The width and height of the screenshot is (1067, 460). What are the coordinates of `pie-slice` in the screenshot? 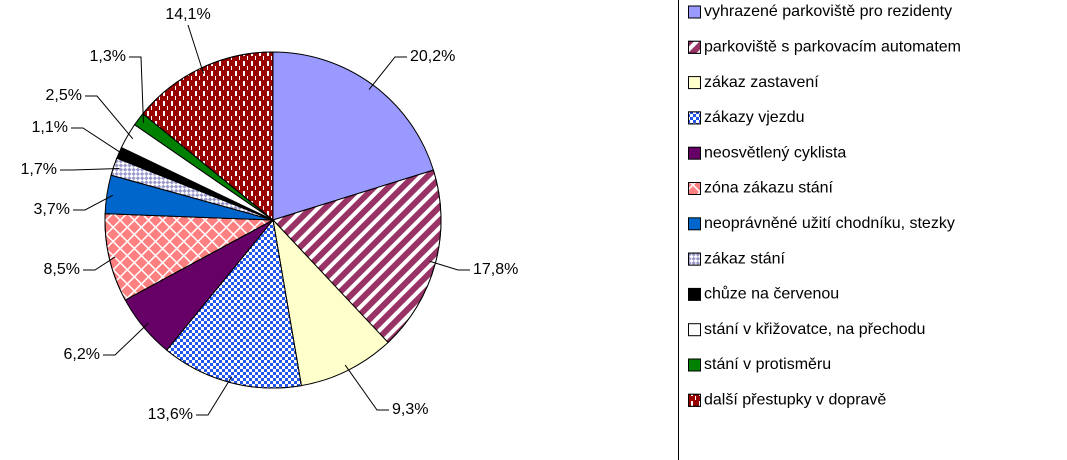 It's located at (330, 302).